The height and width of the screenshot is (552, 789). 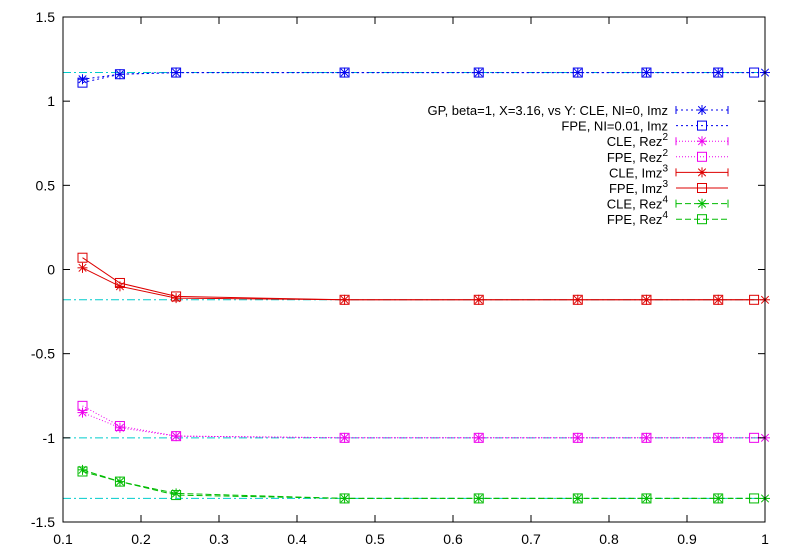 What do you see at coordinates (547, 110) in the screenshot?
I see `legend-label: GP, beta=1, X=3.16, vs Y: CLE, NI=0, Imz` at bounding box center [547, 110].